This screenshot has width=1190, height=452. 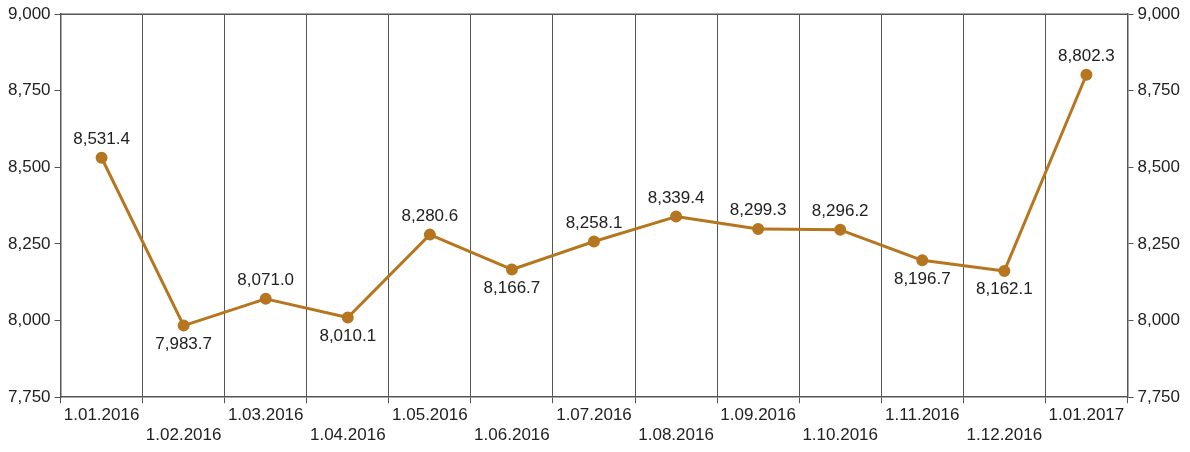 I want to click on y2-tick-label: 8,000, so click(x=1159, y=320).